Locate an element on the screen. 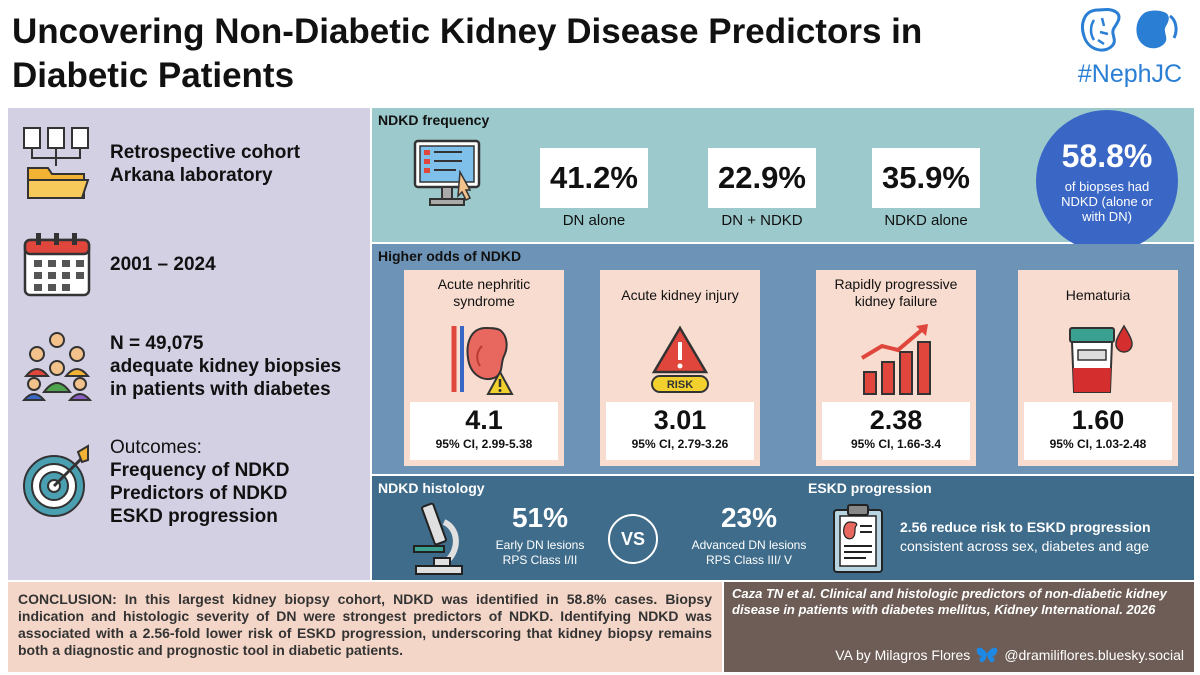 Image resolution: width=1200 pixels, height=675 pixels. sample-line2: adequate kidney biopsies is located at coordinates (226, 366).